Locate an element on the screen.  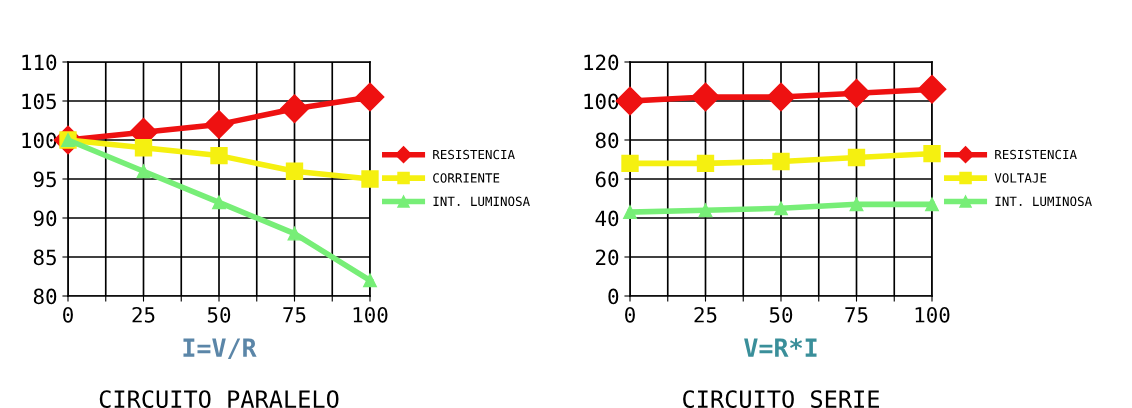
y-tick-label: 60 is located at coordinates (607, 179).